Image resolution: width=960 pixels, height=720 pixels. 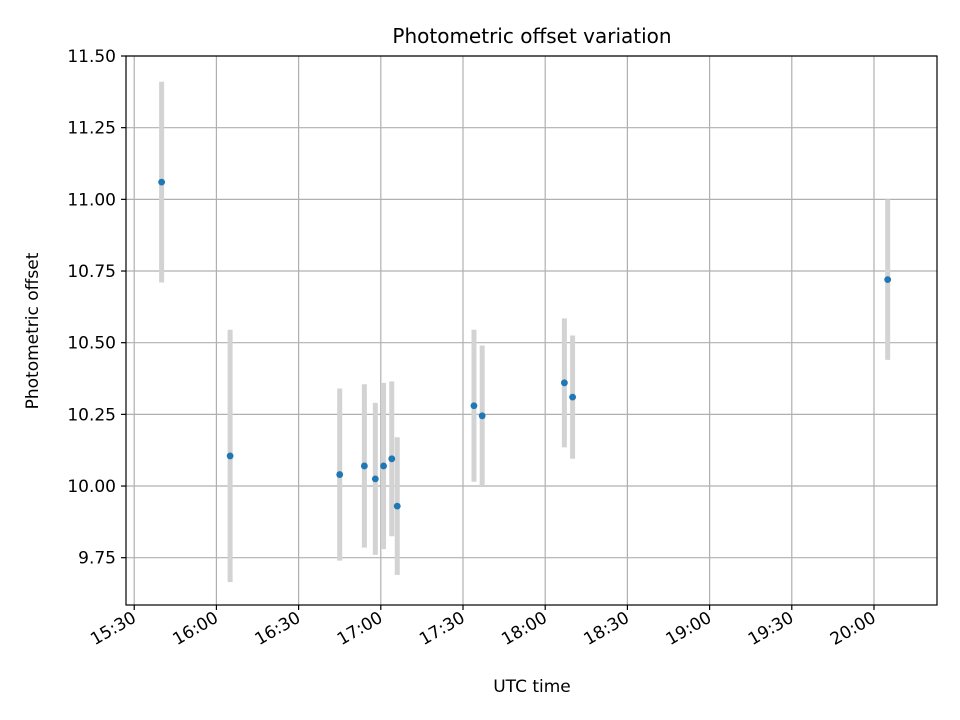 What do you see at coordinates (91, 344) in the screenshot?
I see `y-tick-label: 10.50` at bounding box center [91, 344].